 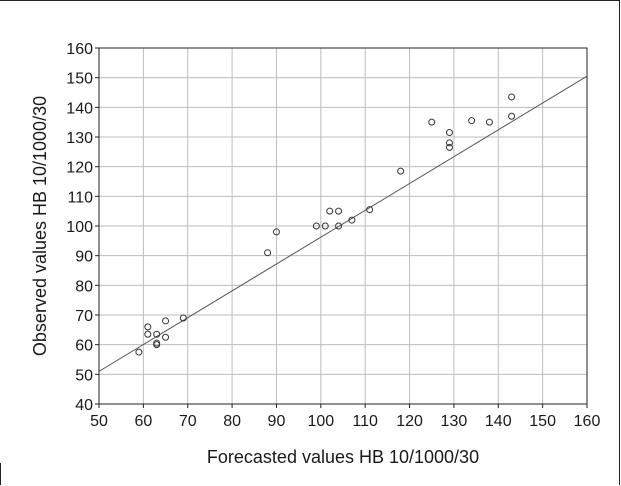 I want to click on x-tick-labels: 50 60 70 80 90 100 110 120 130 140 150 160, so click(x=345, y=417).